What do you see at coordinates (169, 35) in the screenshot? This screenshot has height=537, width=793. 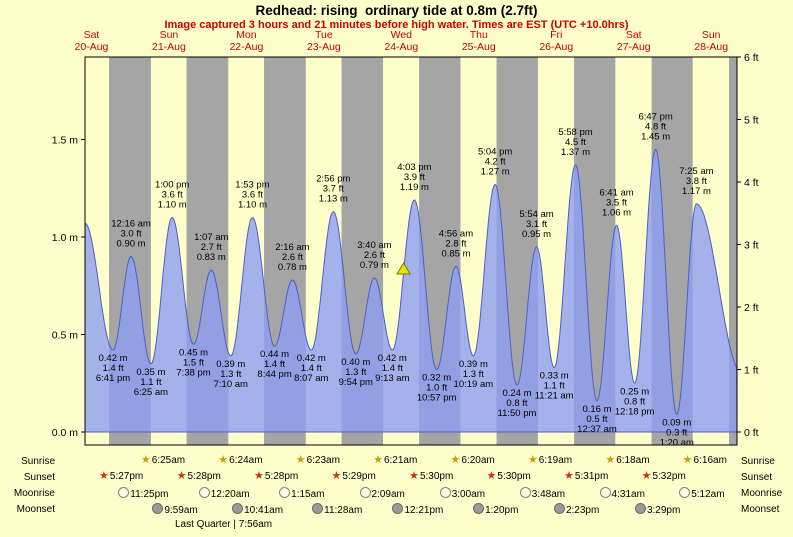 I see `day-name-label: Sun` at bounding box center [169, 35].